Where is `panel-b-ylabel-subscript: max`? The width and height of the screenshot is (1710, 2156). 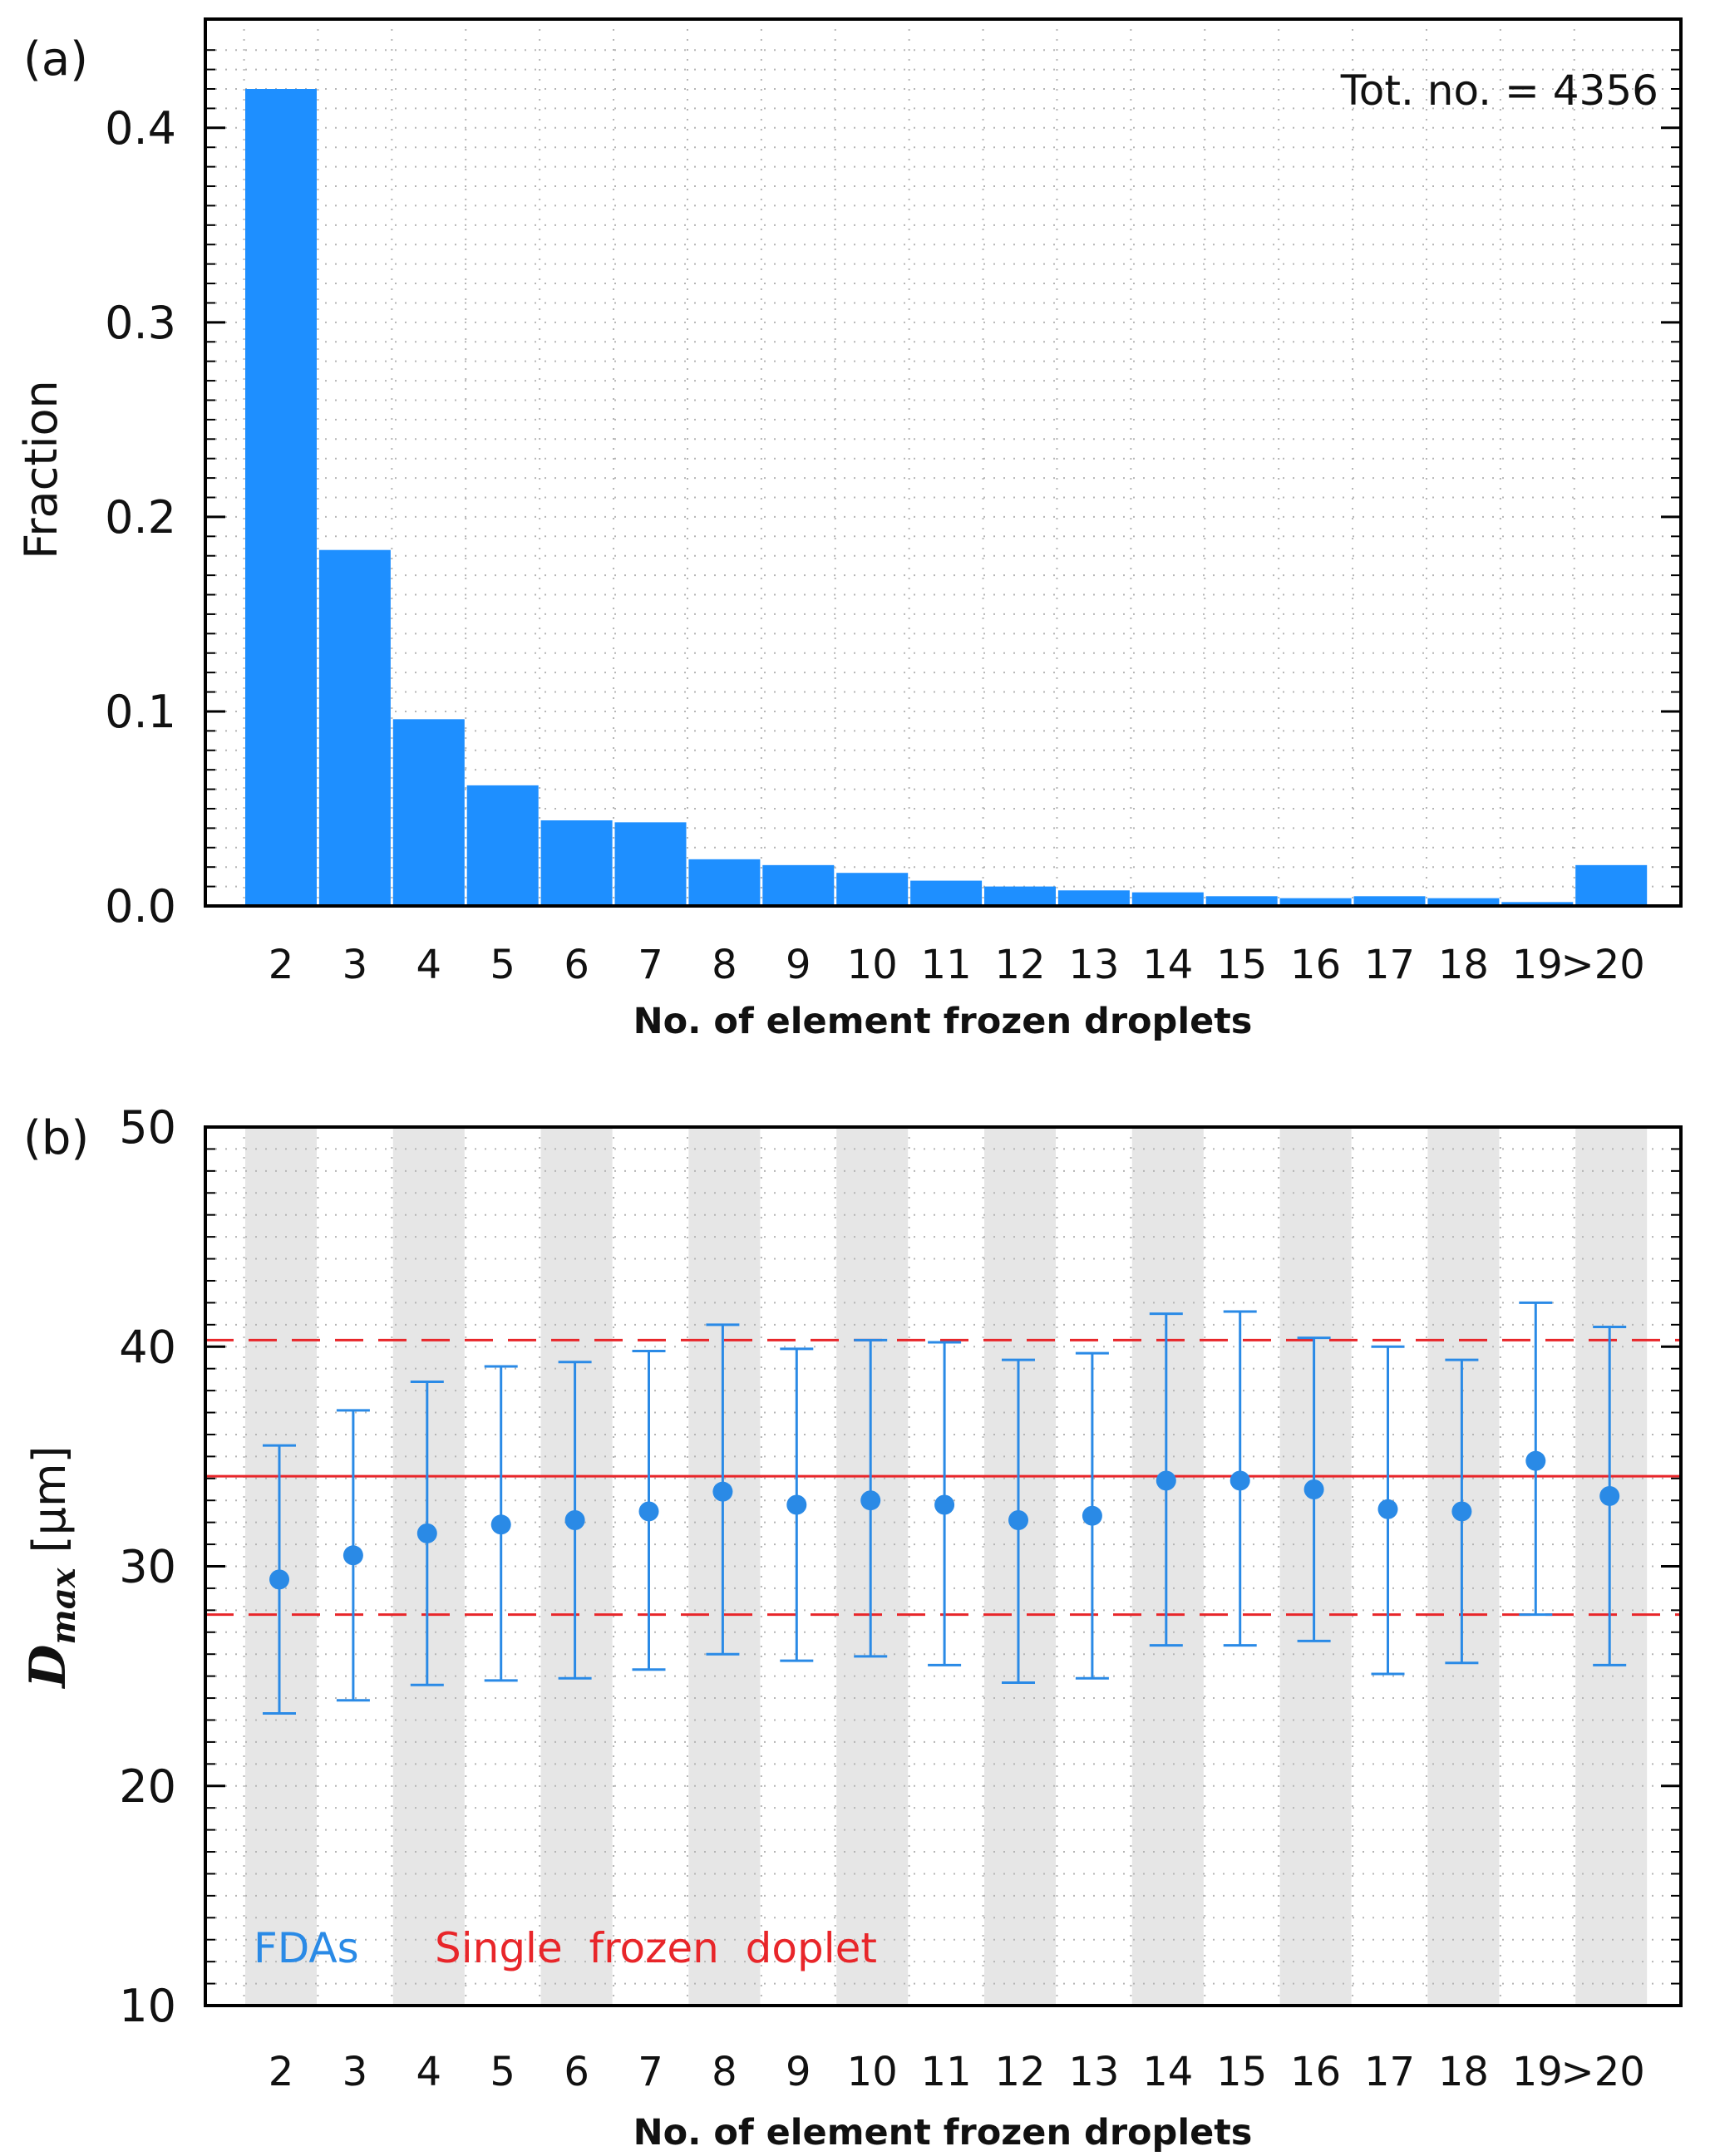
panel-b-ylabel-subscript: max is located at coordinates (64, 1605).